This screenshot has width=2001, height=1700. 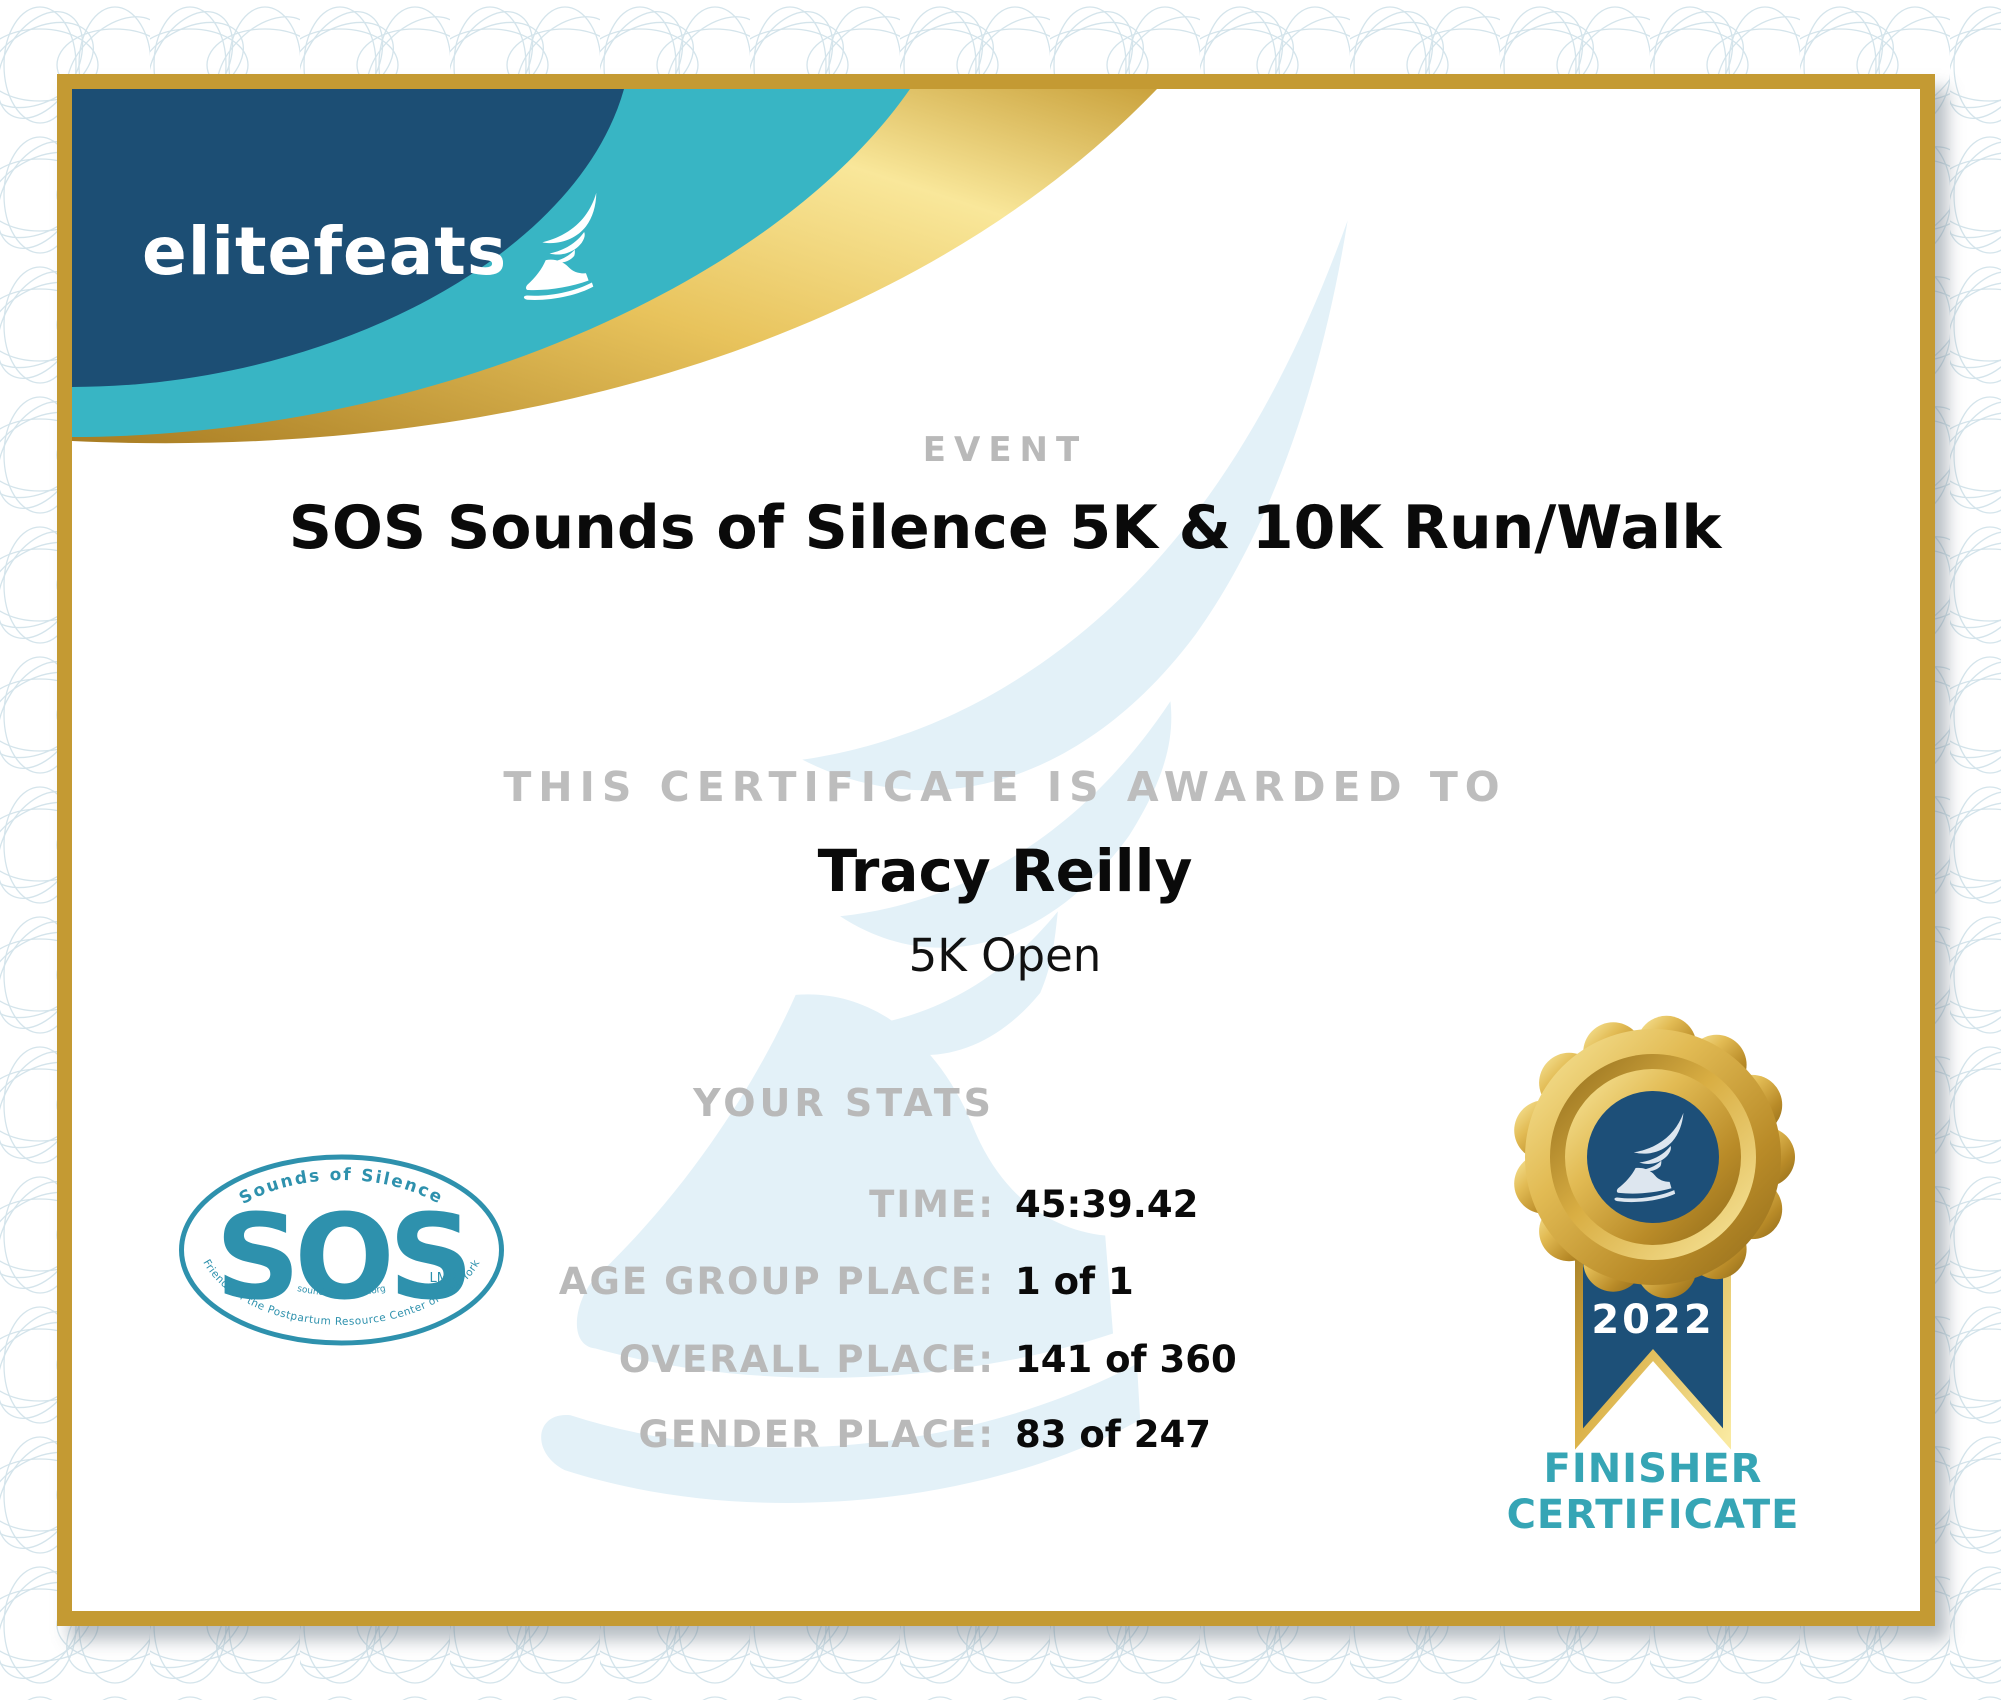 What do you see at coordinates (1005, 871) in the screenshot?
I see `recipient-name: Tracy Reilly` at bounding box center [1005, 871].